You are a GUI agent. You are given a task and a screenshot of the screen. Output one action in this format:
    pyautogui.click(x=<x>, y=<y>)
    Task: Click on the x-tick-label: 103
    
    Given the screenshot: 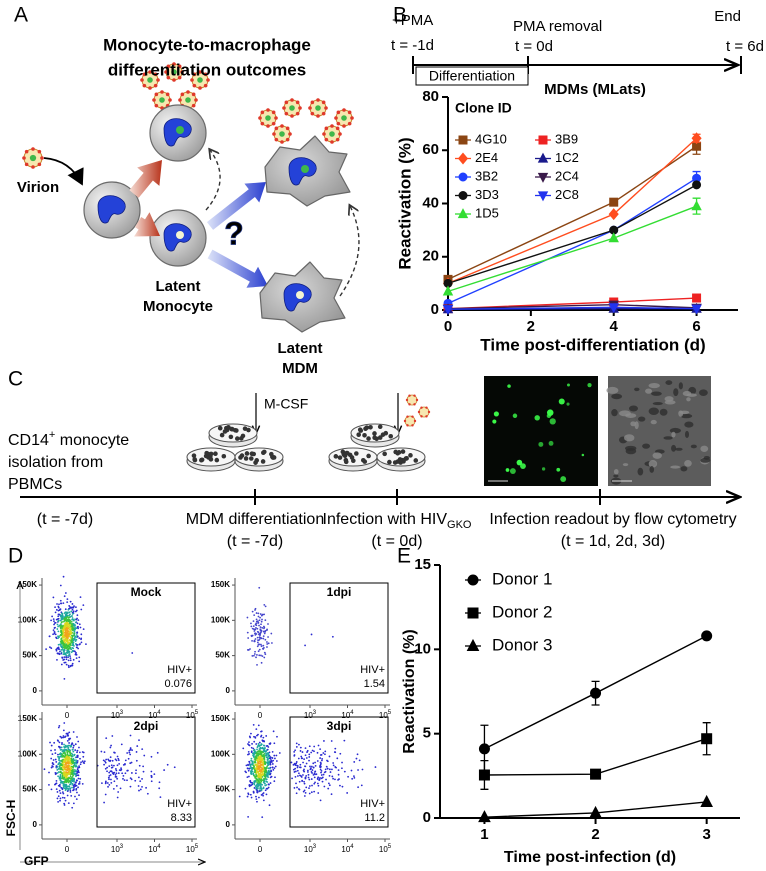 What is the action you would take?
    pyautogui.click(x=117, y=715)
    